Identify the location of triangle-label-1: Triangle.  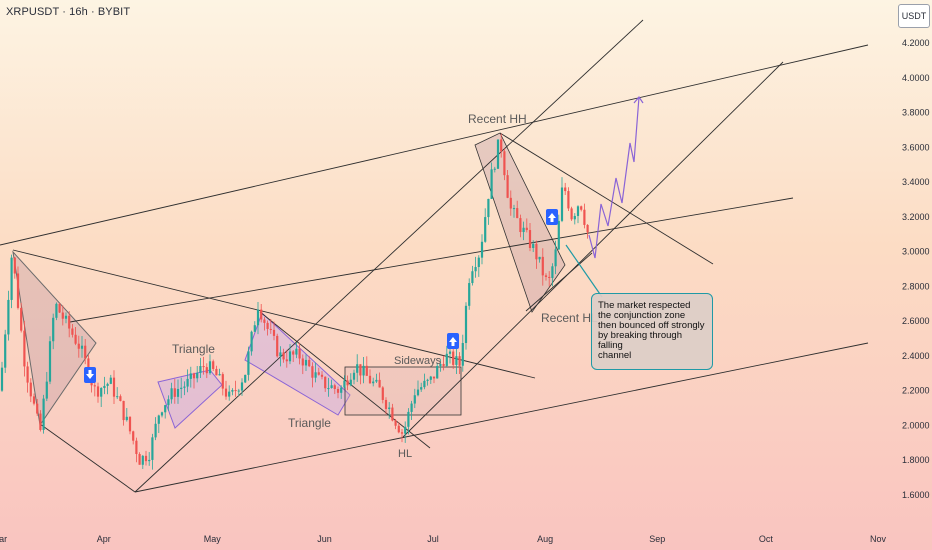
(193, 349).